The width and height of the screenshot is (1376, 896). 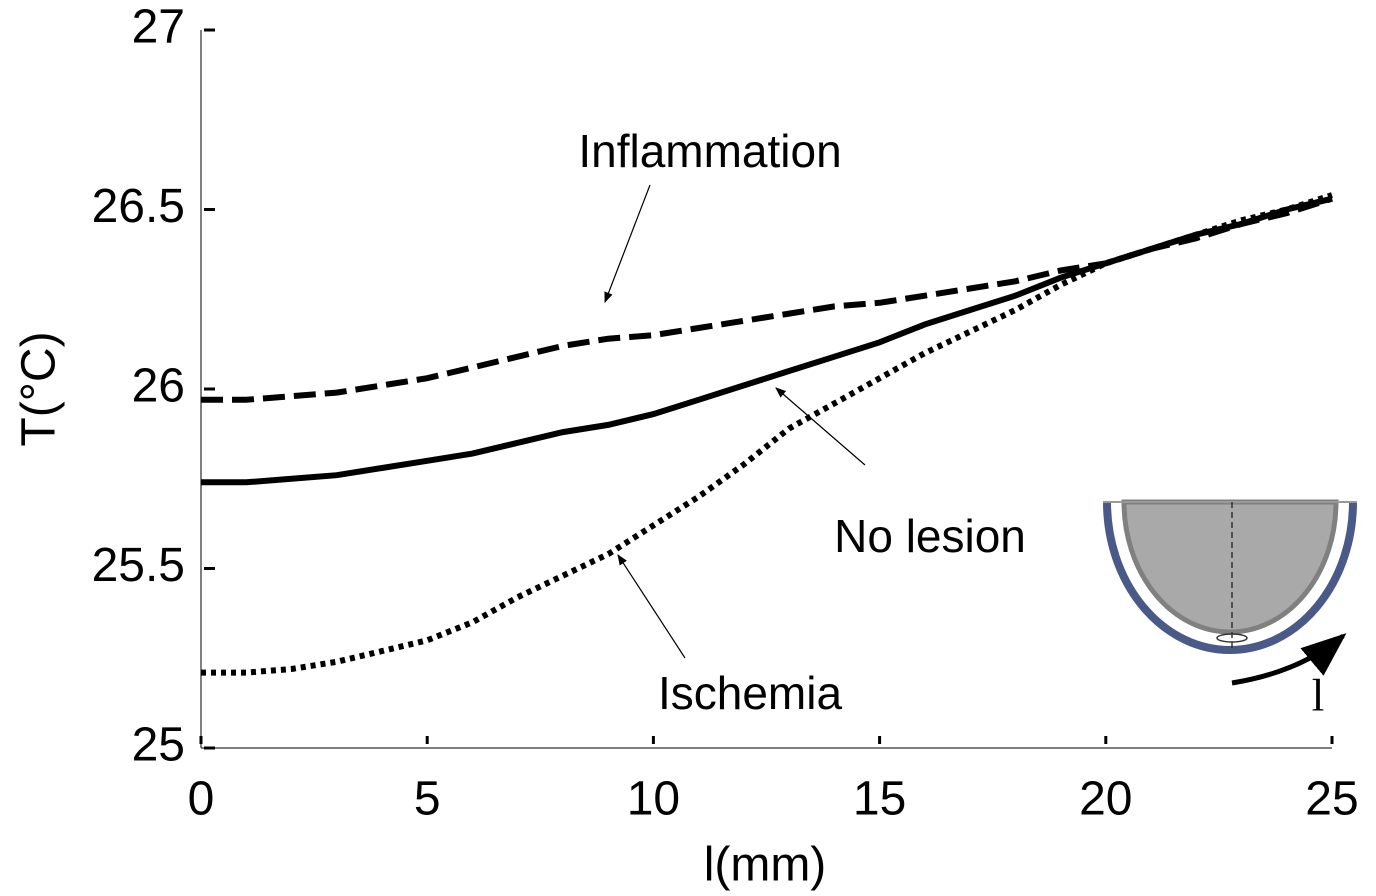 I want to click on y-tick-label: 26.5, so click(x=138, y=206).